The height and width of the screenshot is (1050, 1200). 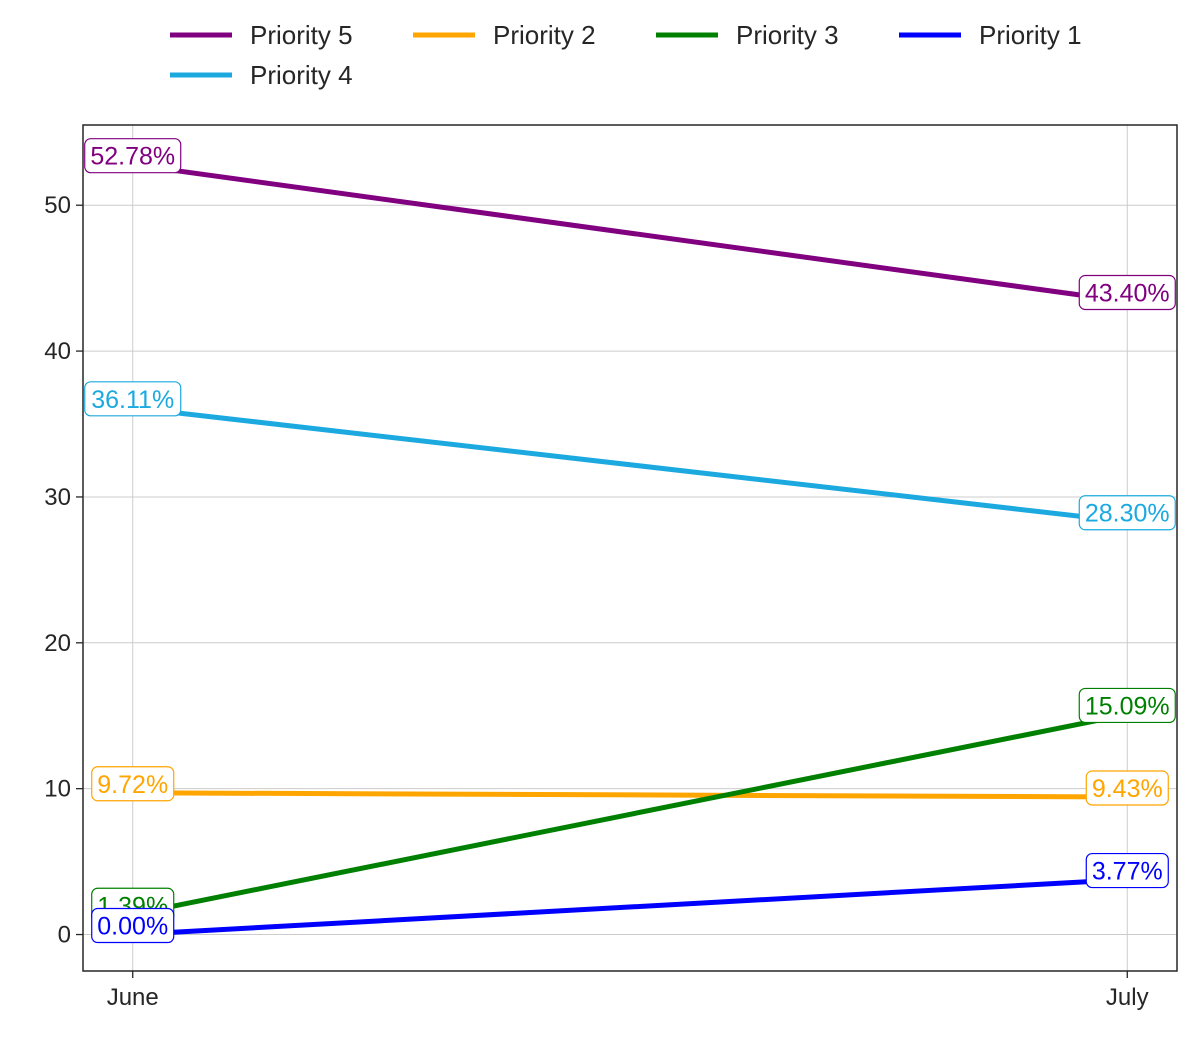 I want to click on data-label-text: 9.43%, so click(x=1127, y=789).